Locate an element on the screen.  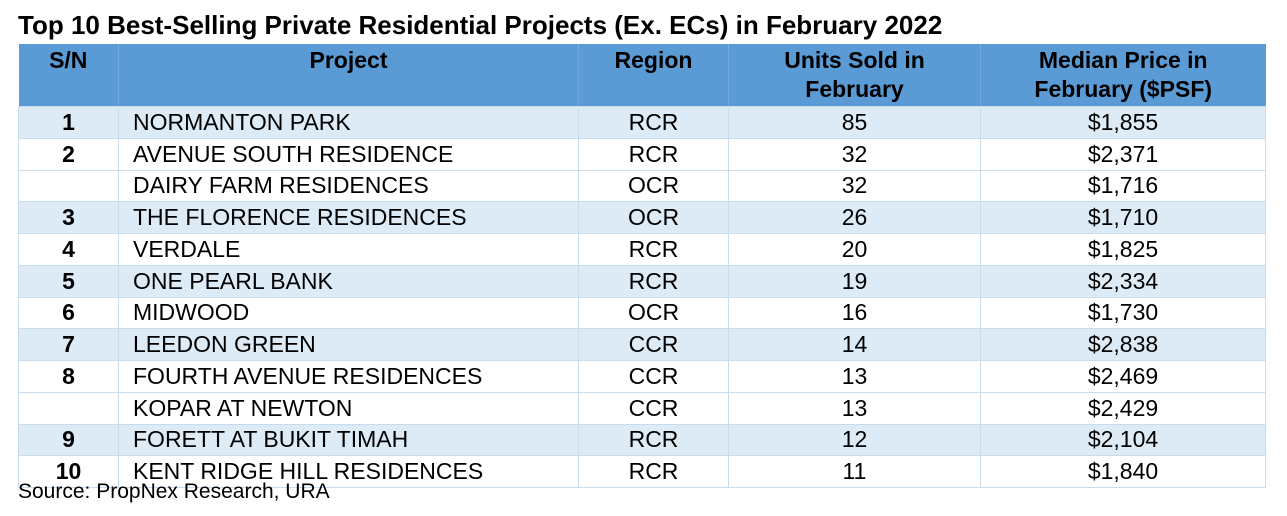
cell-sn: 9 is located at coordinates (68, 440).